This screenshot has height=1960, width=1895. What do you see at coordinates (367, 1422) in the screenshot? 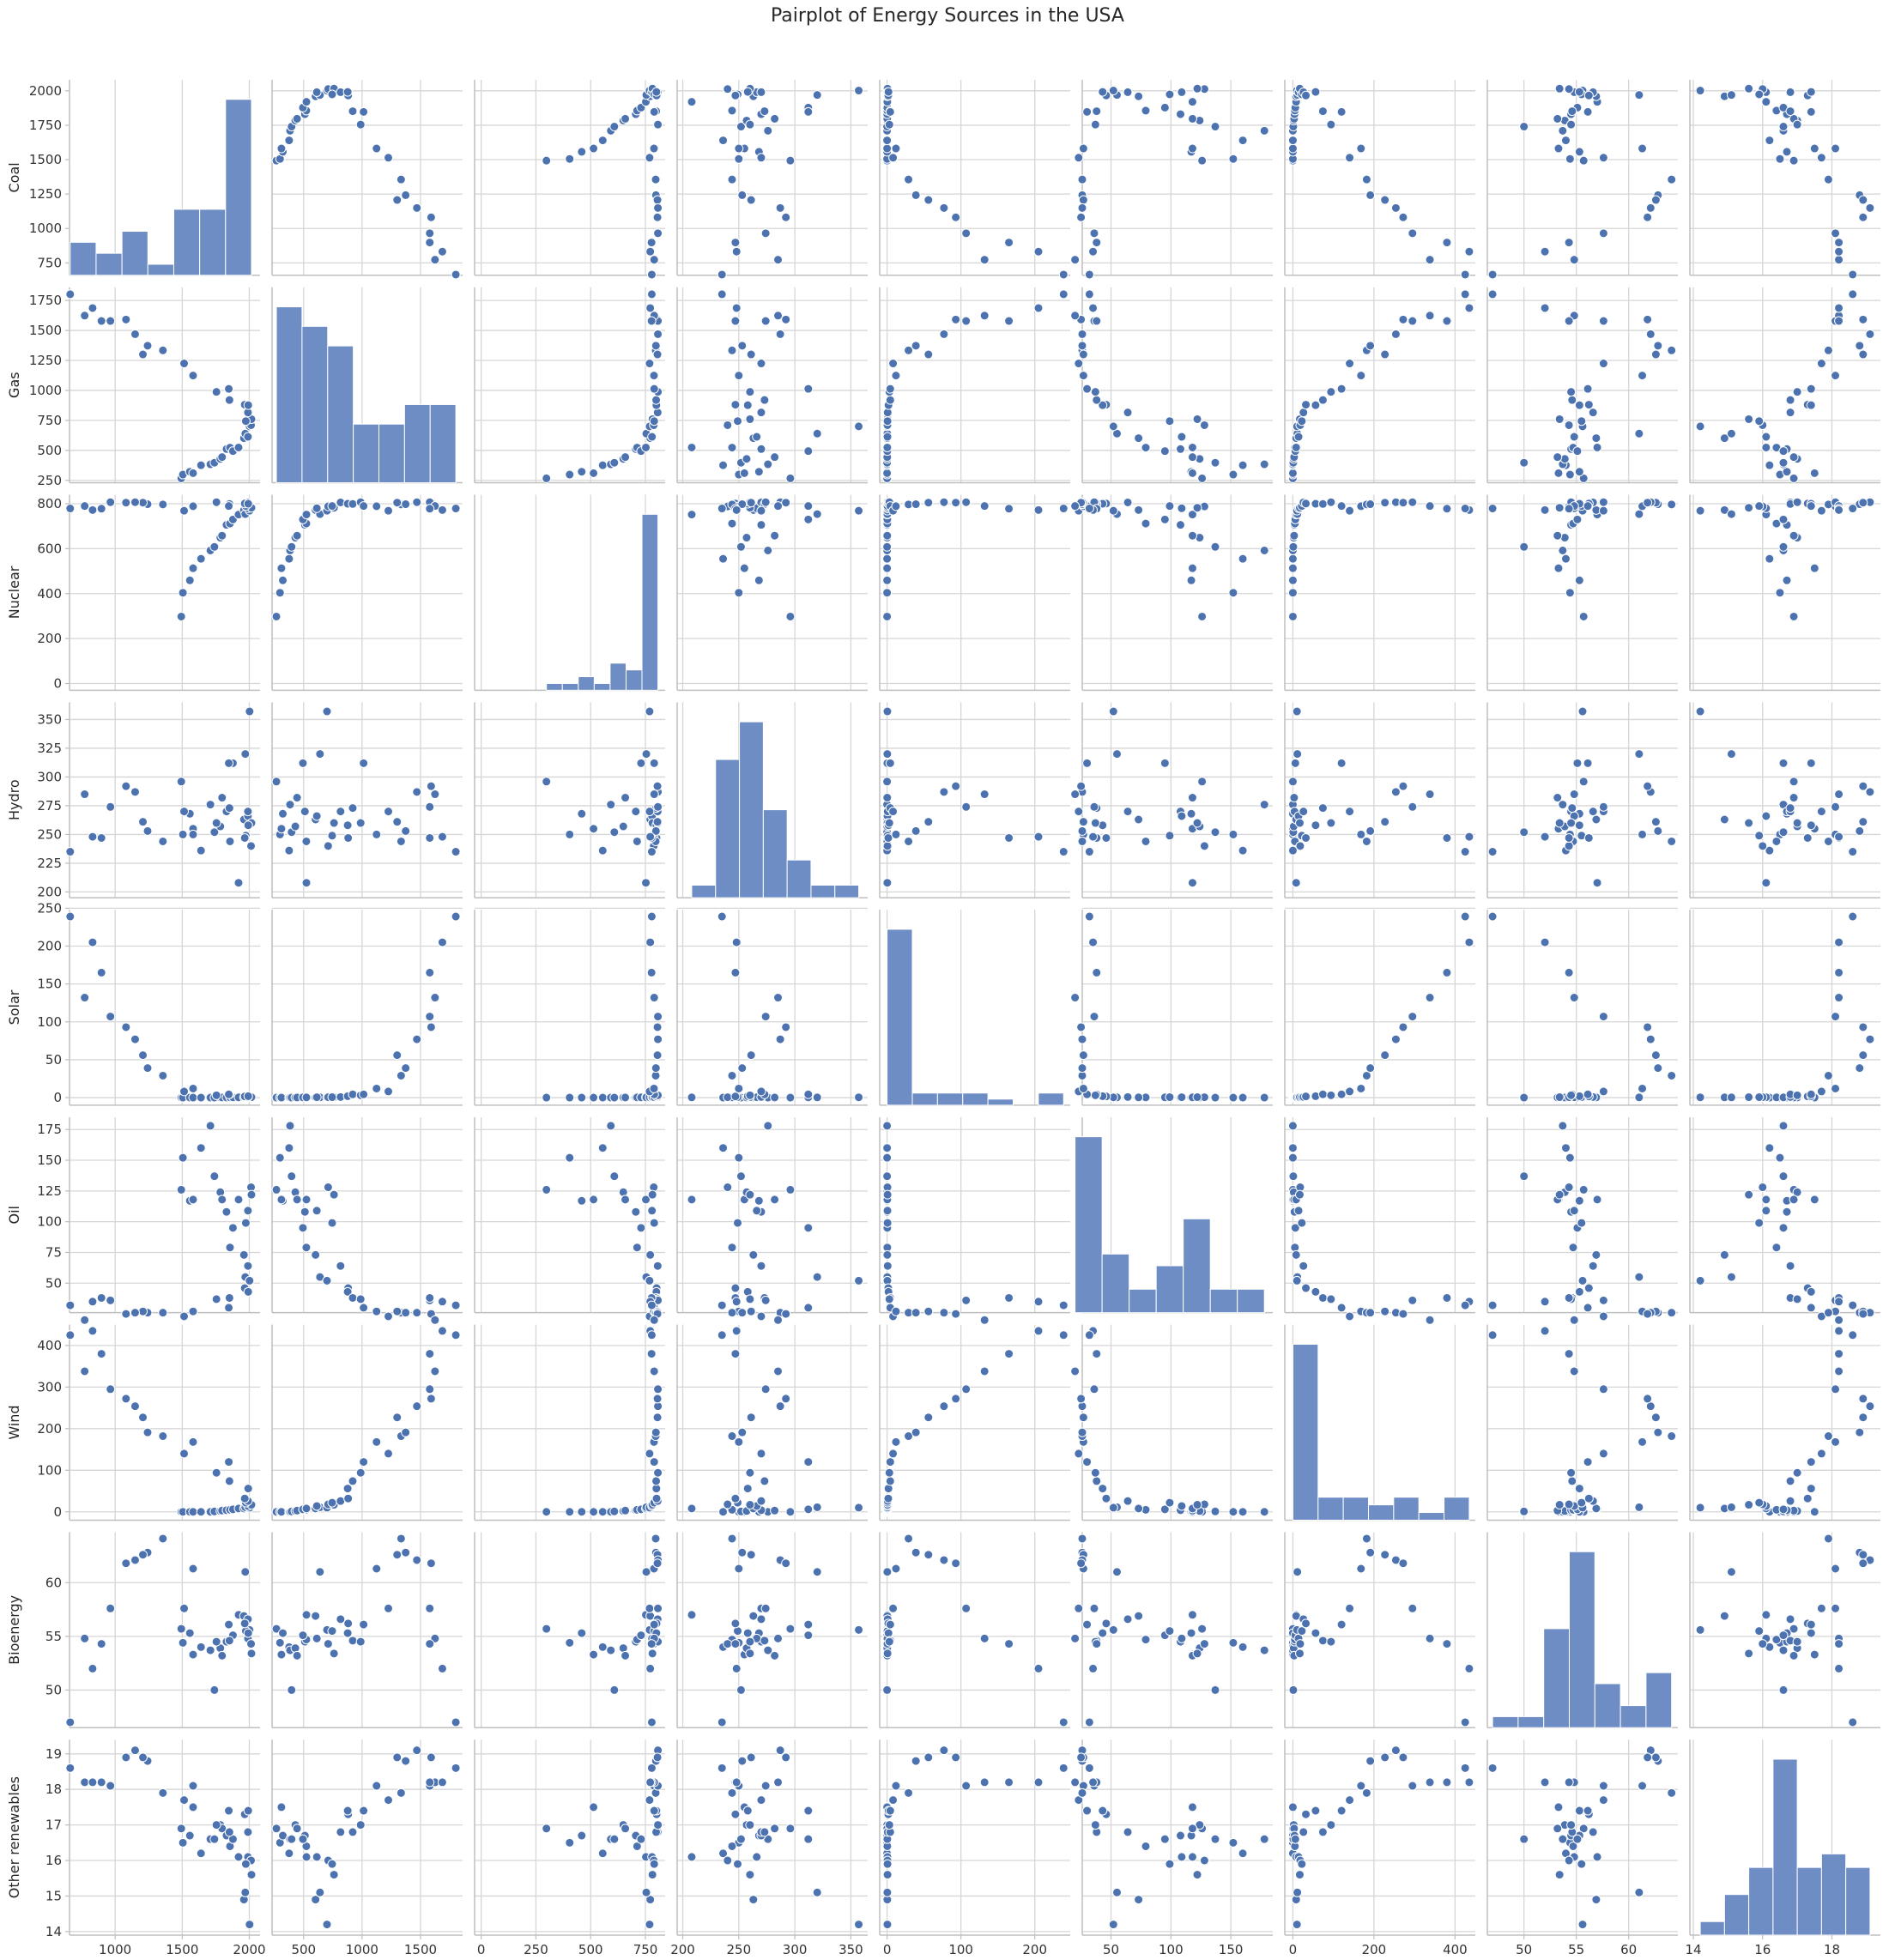
I see `panel-wind-vs-gas` at bounding box center [367, 1422].